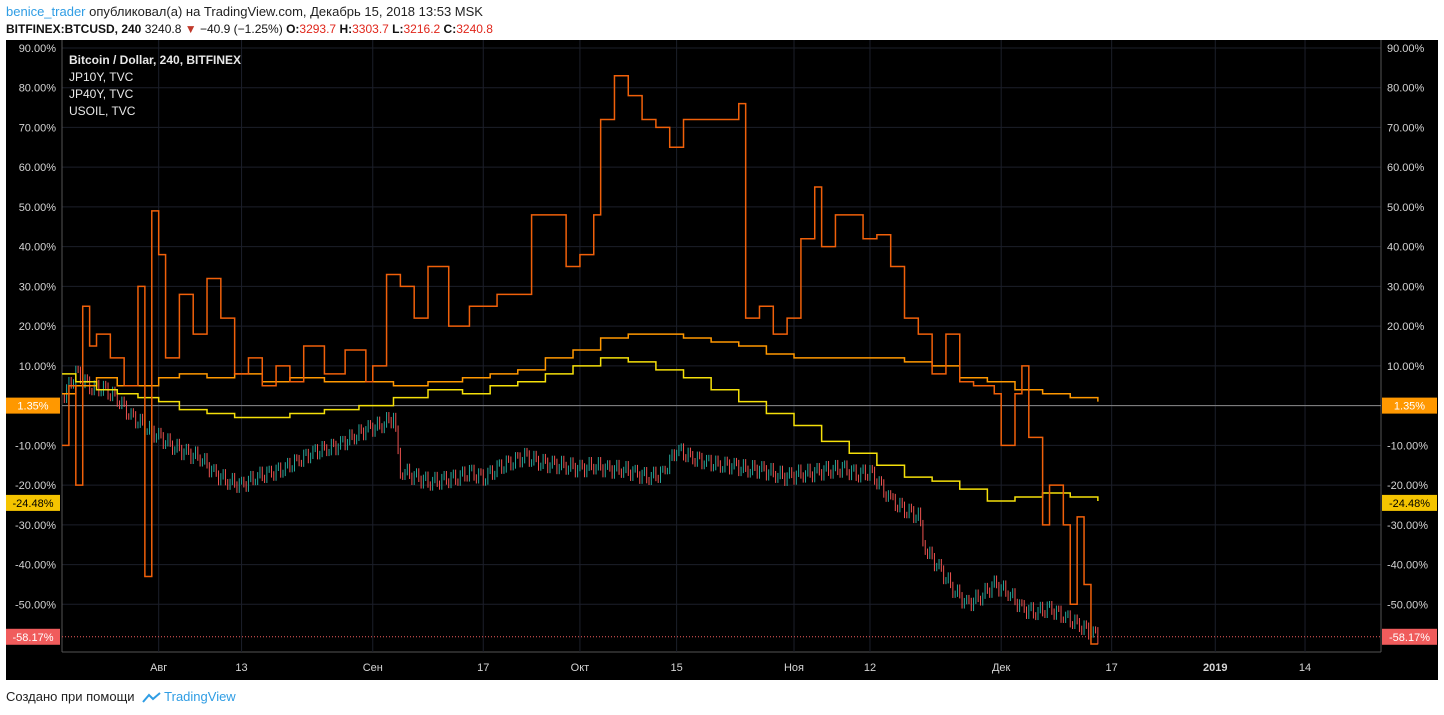 The height and width of the screenshot is (715, 1444). What do you see at coordinates (580, 429) in the screenshot?
I see `usoil-line` at bounding box center [580, 429].